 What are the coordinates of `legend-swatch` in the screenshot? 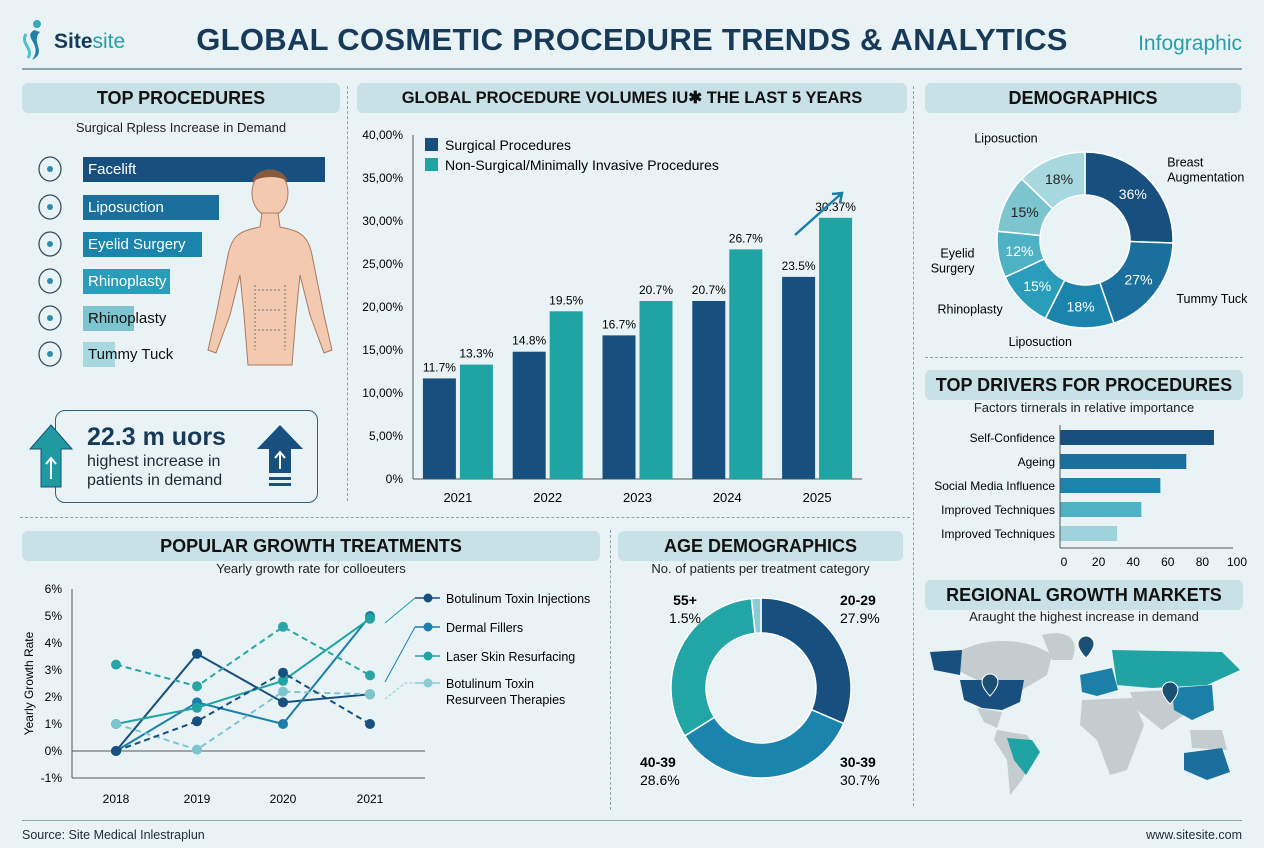 It's located at (431, 144).